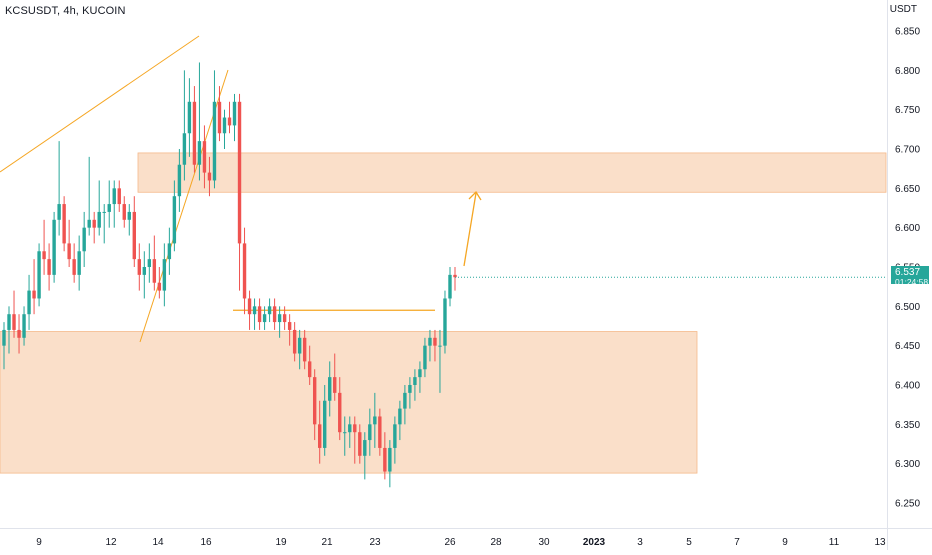  Describe the element at coordinates (907, 504) in the screenshot. I see `price-tick-label: 6.250` at that location.